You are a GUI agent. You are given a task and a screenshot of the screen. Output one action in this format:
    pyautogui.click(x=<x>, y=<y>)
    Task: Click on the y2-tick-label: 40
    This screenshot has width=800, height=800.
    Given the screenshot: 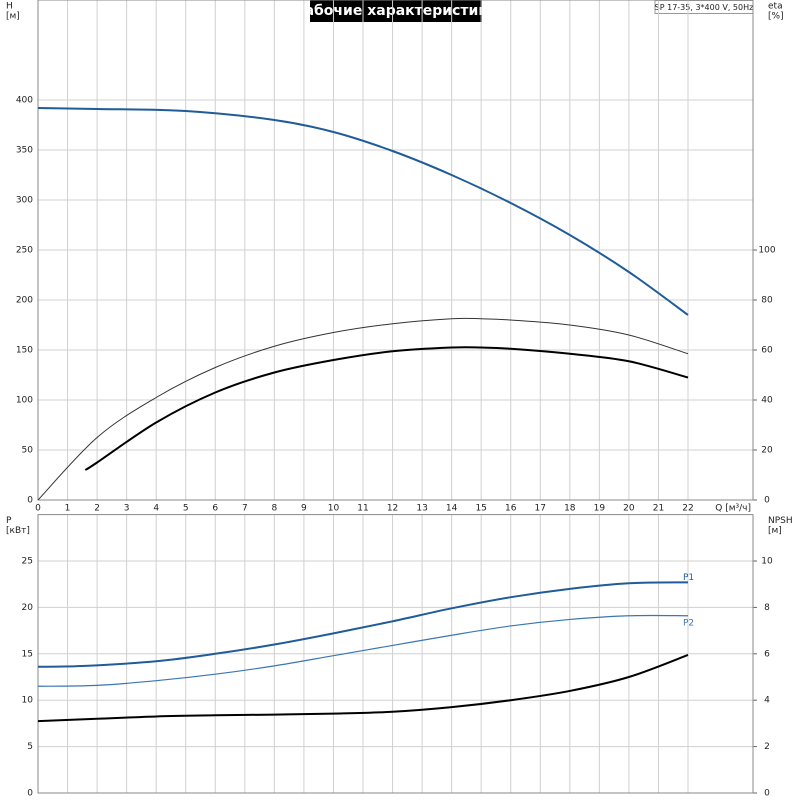 What is the action you would take?
    pyautogui.click(x=767, y=401)
    